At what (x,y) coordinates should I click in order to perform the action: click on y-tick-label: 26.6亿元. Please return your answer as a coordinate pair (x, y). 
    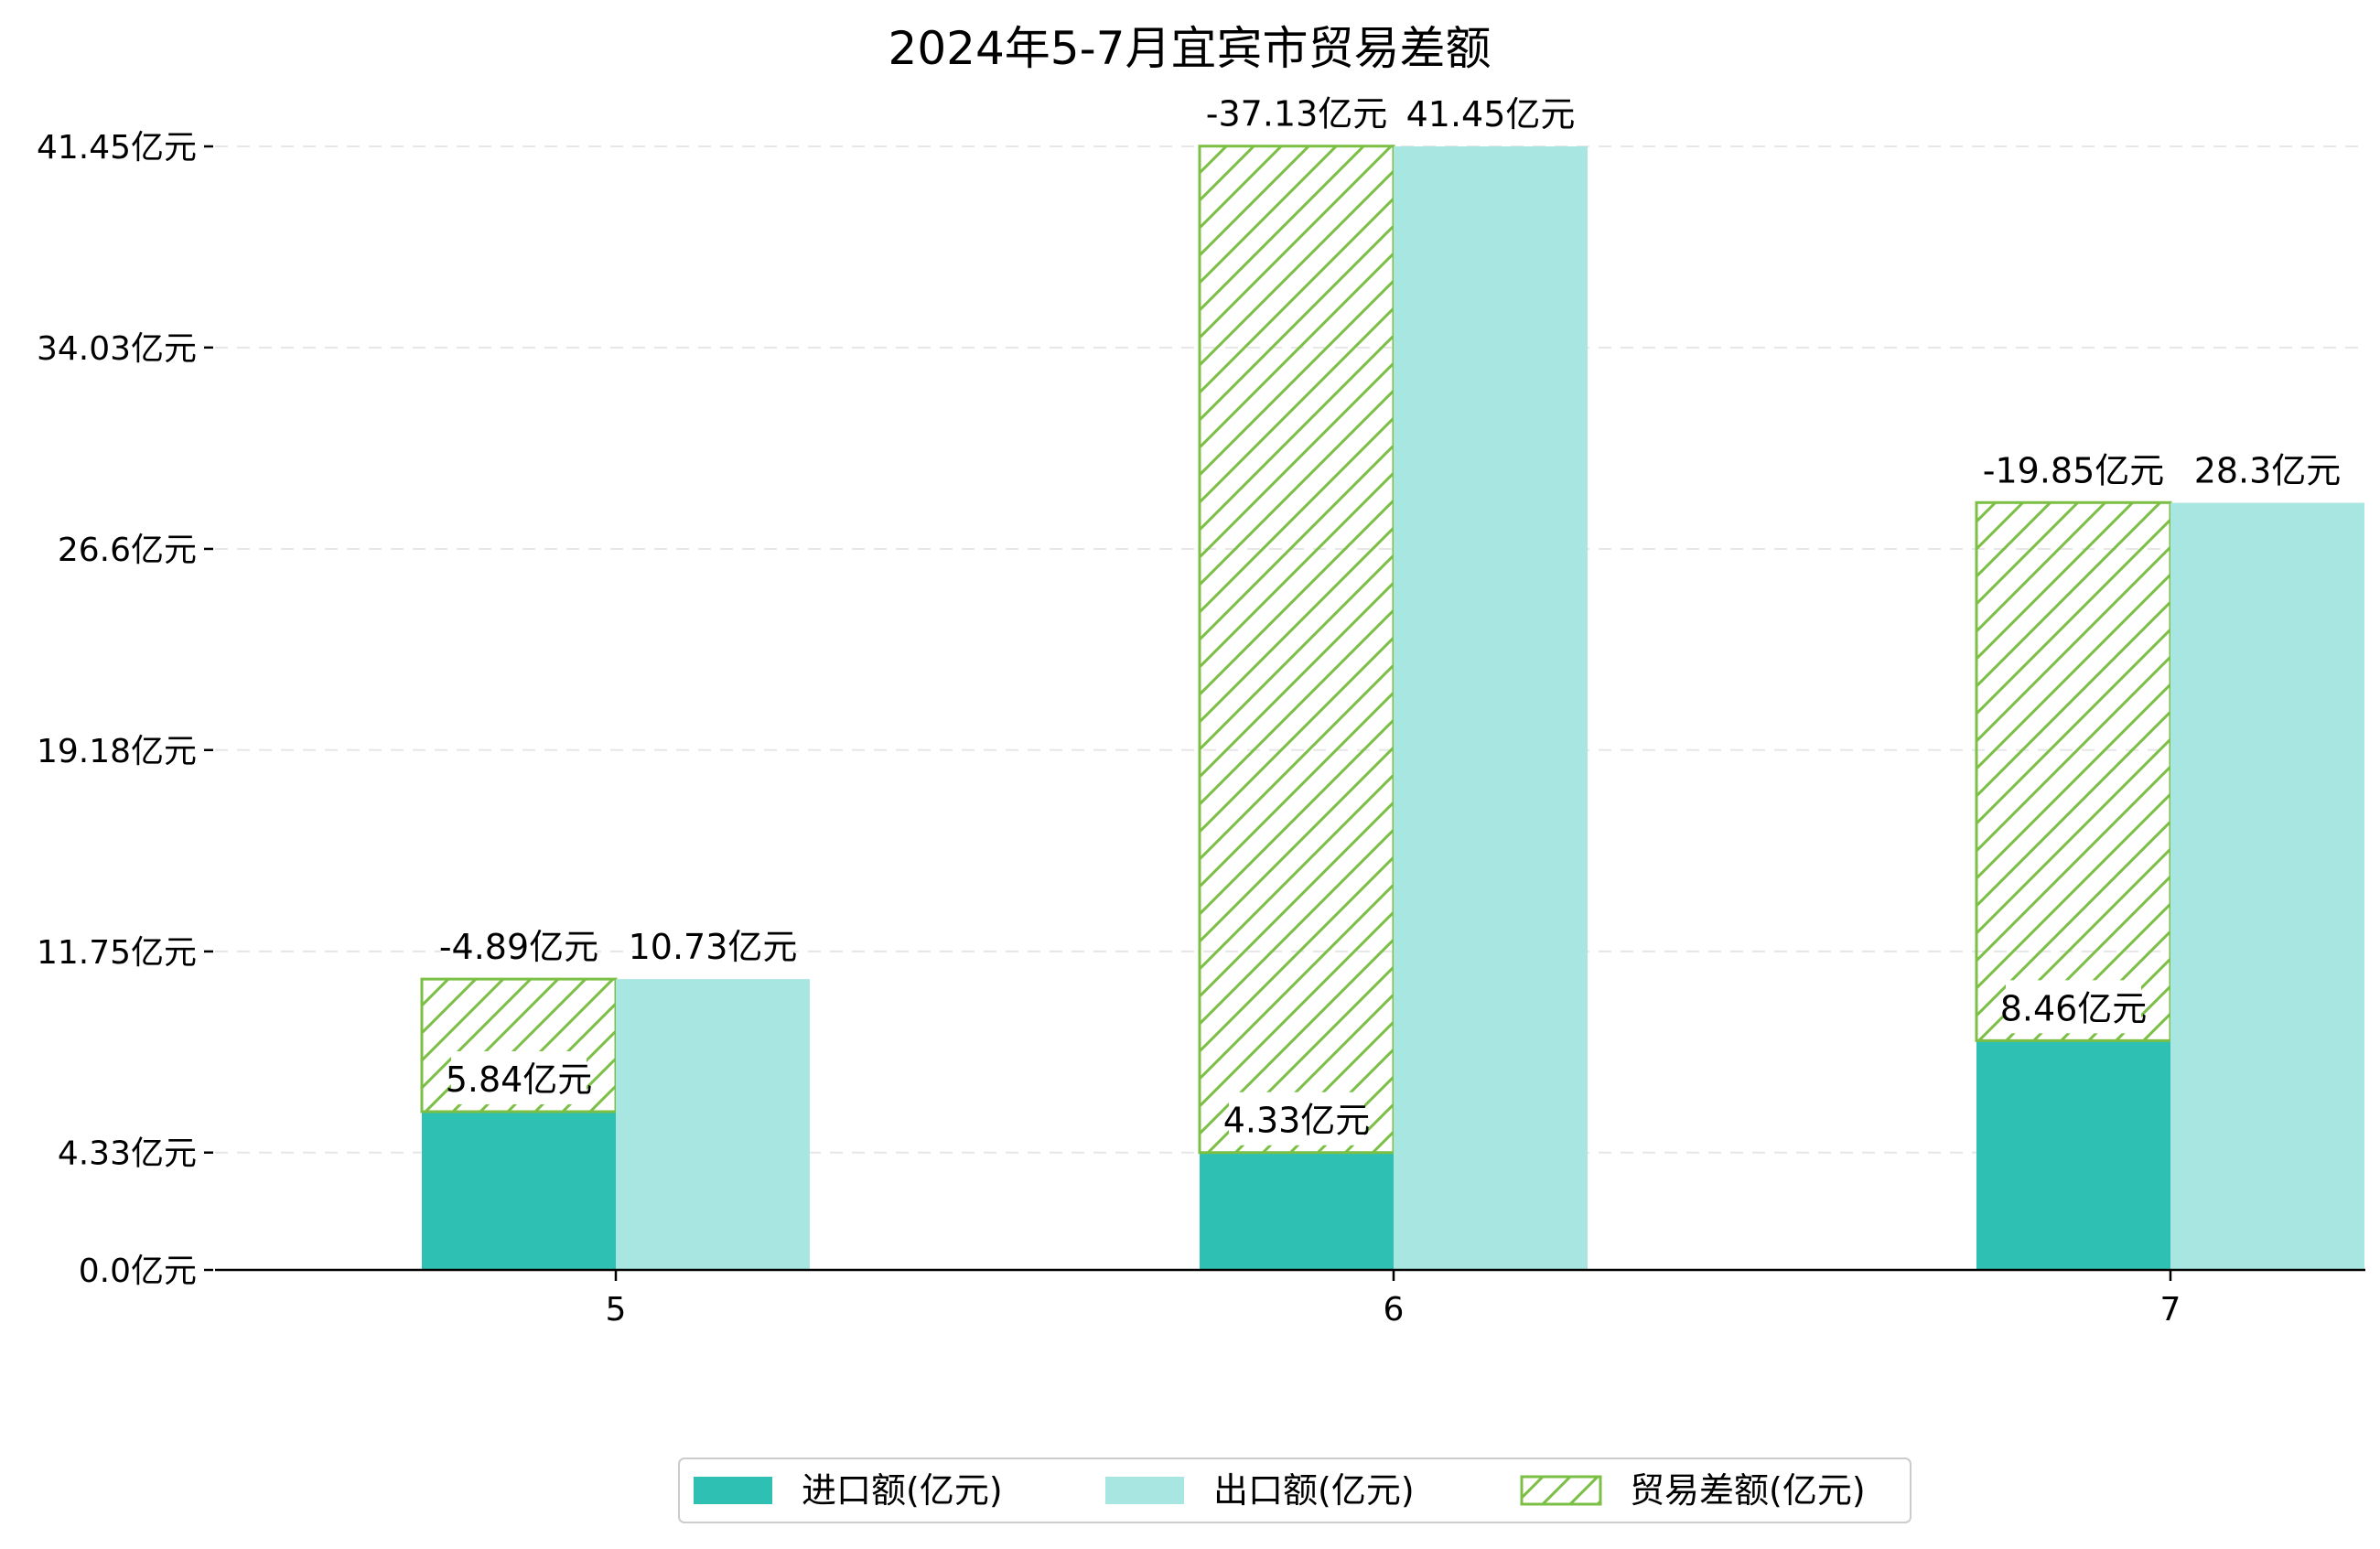
    Looking at the image, I should click on (127, 550).